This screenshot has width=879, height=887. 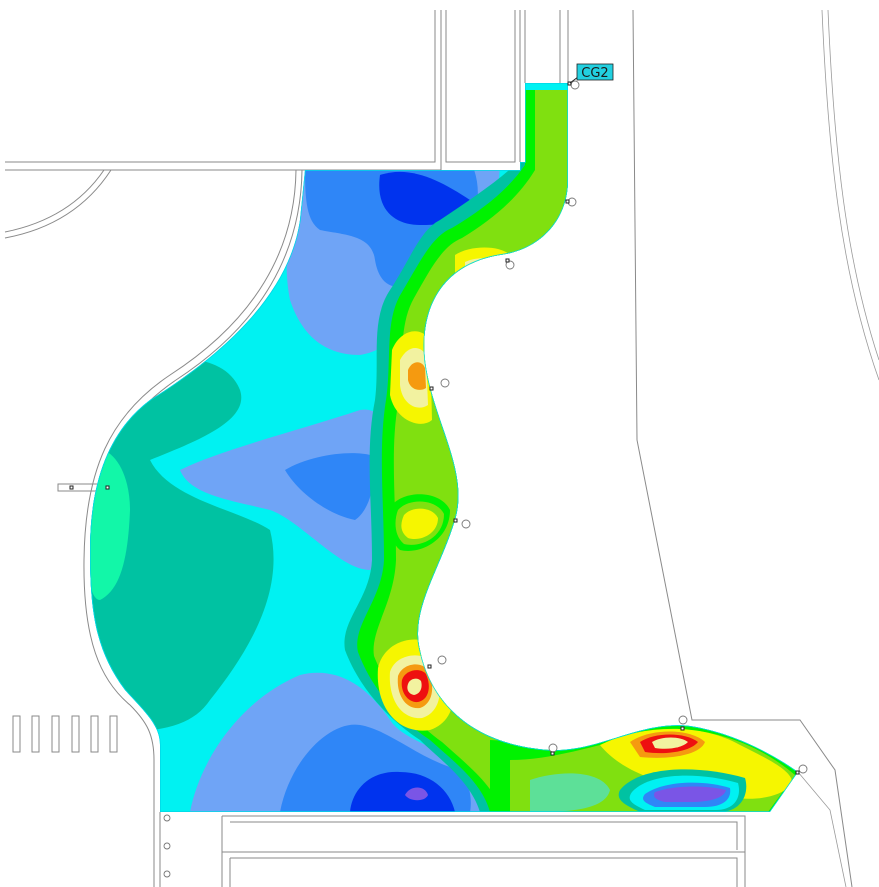 What do you see at coordinates (644, 766) in the screenshot?
I see `contour-bottom-right` at bounding box center [644, 766].